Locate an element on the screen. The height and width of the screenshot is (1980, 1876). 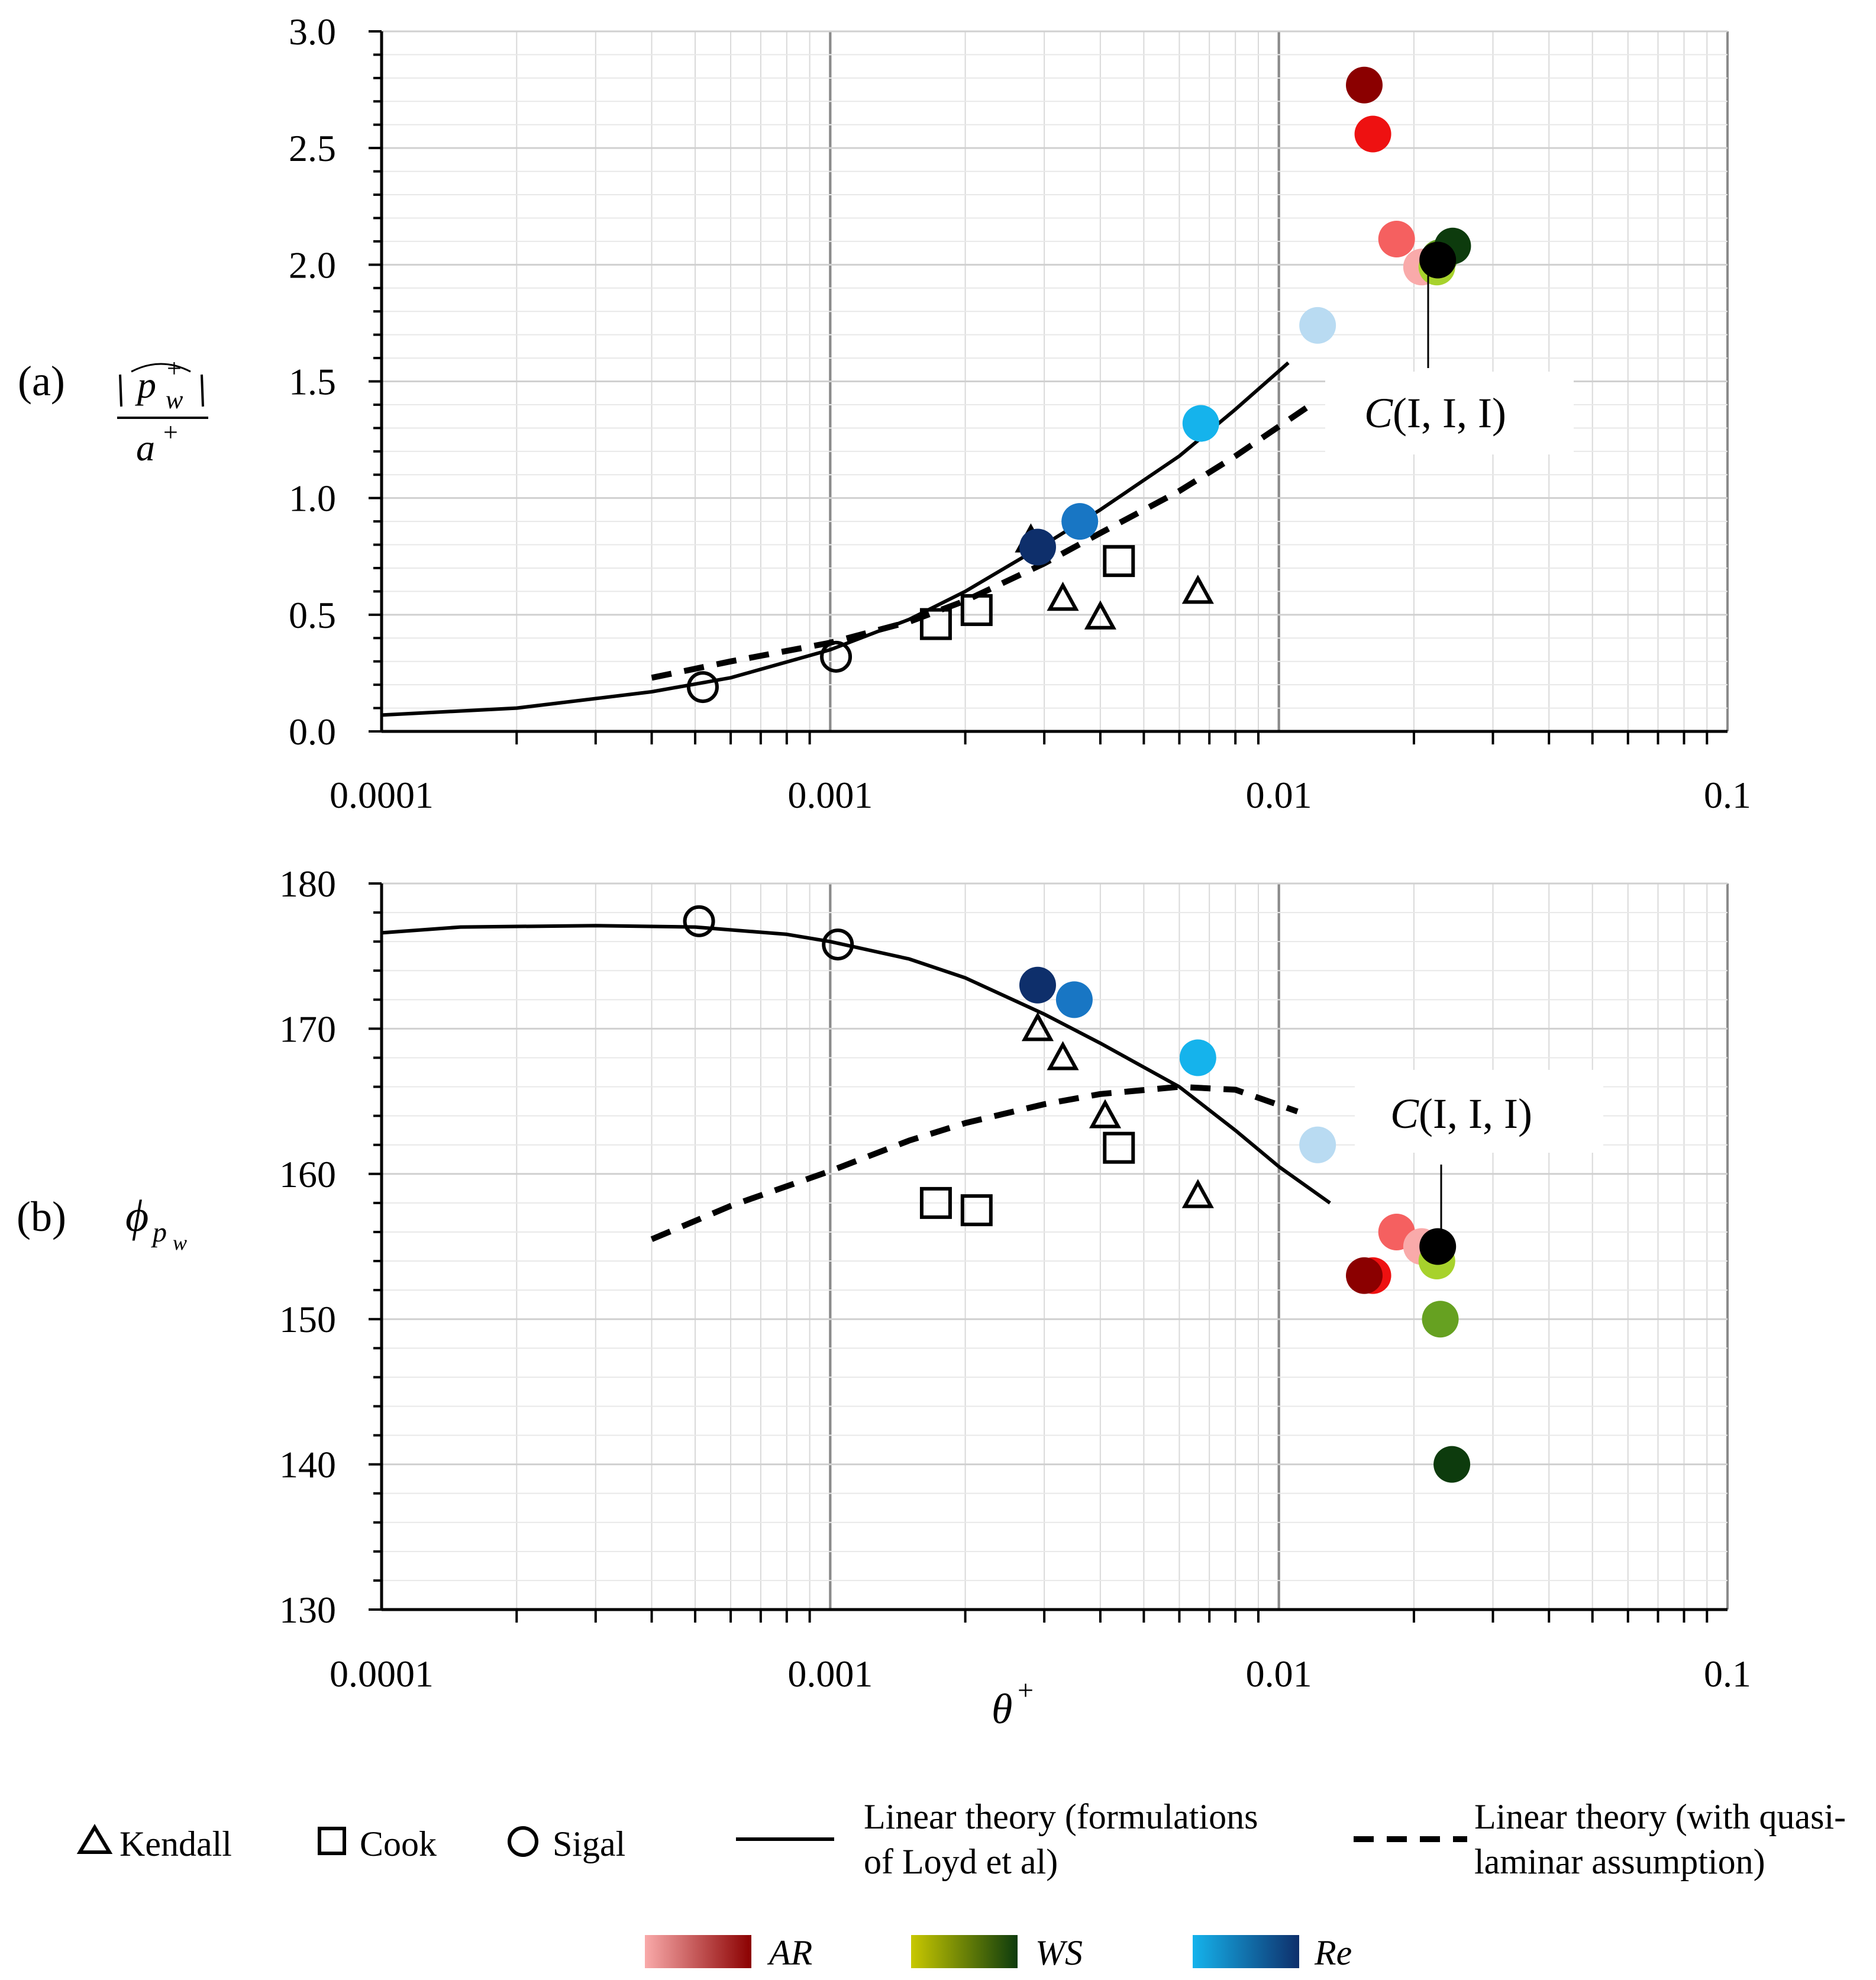
panel-b-ylabel-sub: p is located at coordinates (159, 1232).